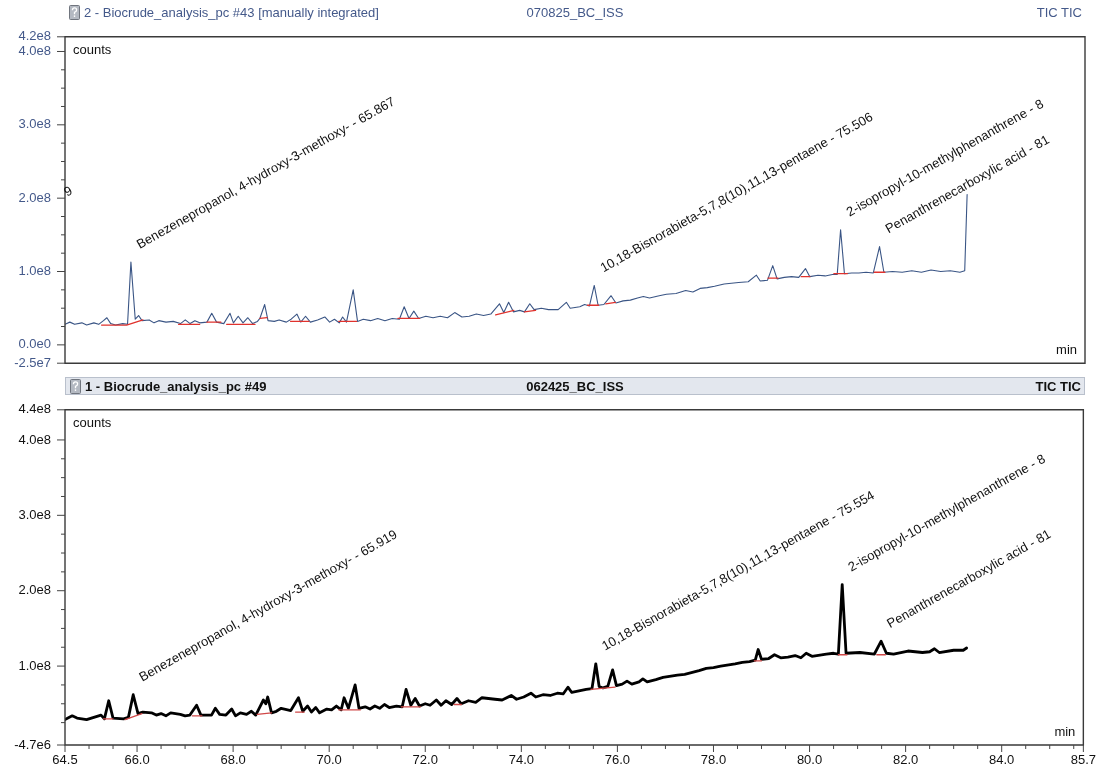  I want to click on chart-title: 1 - Biocrude_analysis_pc #49, so click(176, 387).